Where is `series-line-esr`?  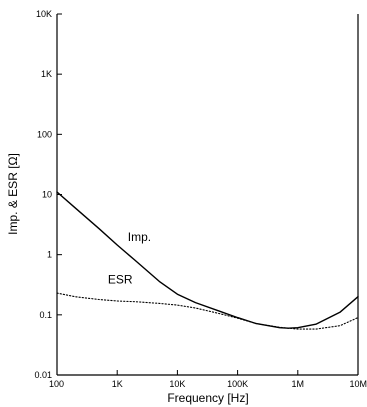
series-line-esr is located at coordinates (207, 311).